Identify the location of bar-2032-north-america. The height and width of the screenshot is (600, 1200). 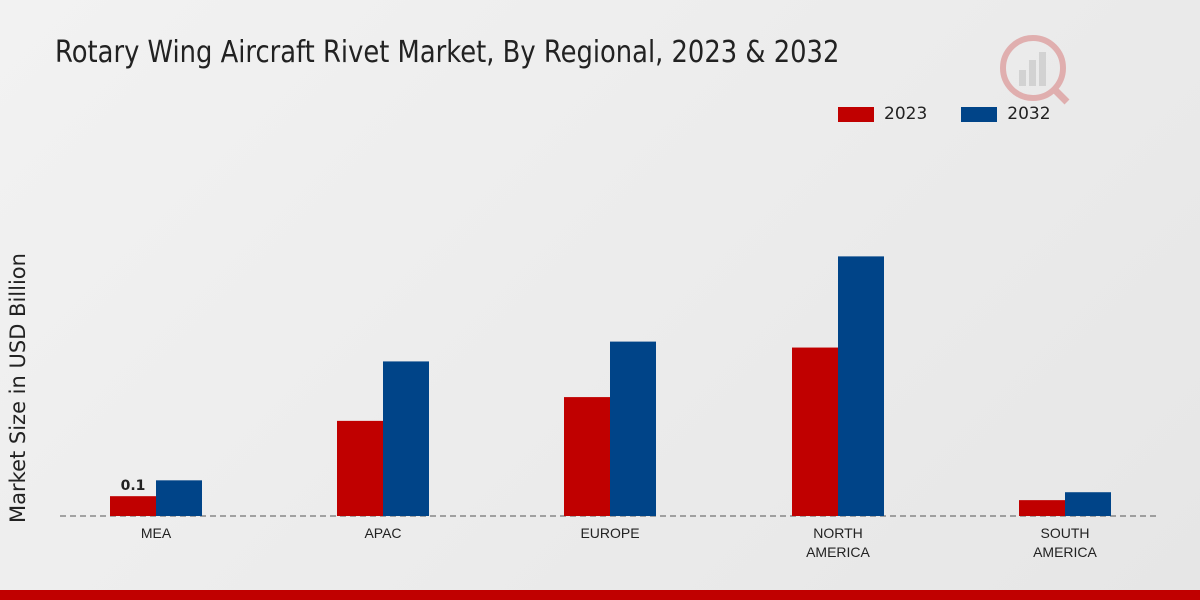
(861, 386).